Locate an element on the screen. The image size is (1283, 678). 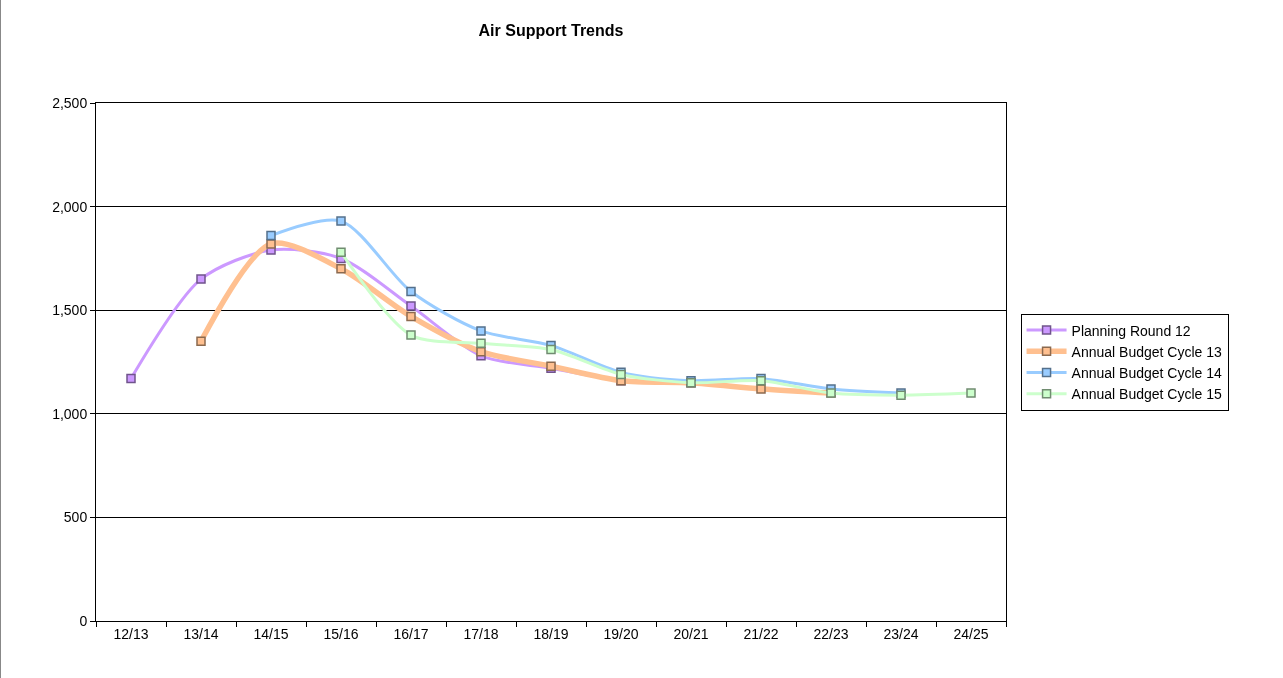
legend-label: Annual Budget Cycle 15 is located at coordinates (1146, 394).